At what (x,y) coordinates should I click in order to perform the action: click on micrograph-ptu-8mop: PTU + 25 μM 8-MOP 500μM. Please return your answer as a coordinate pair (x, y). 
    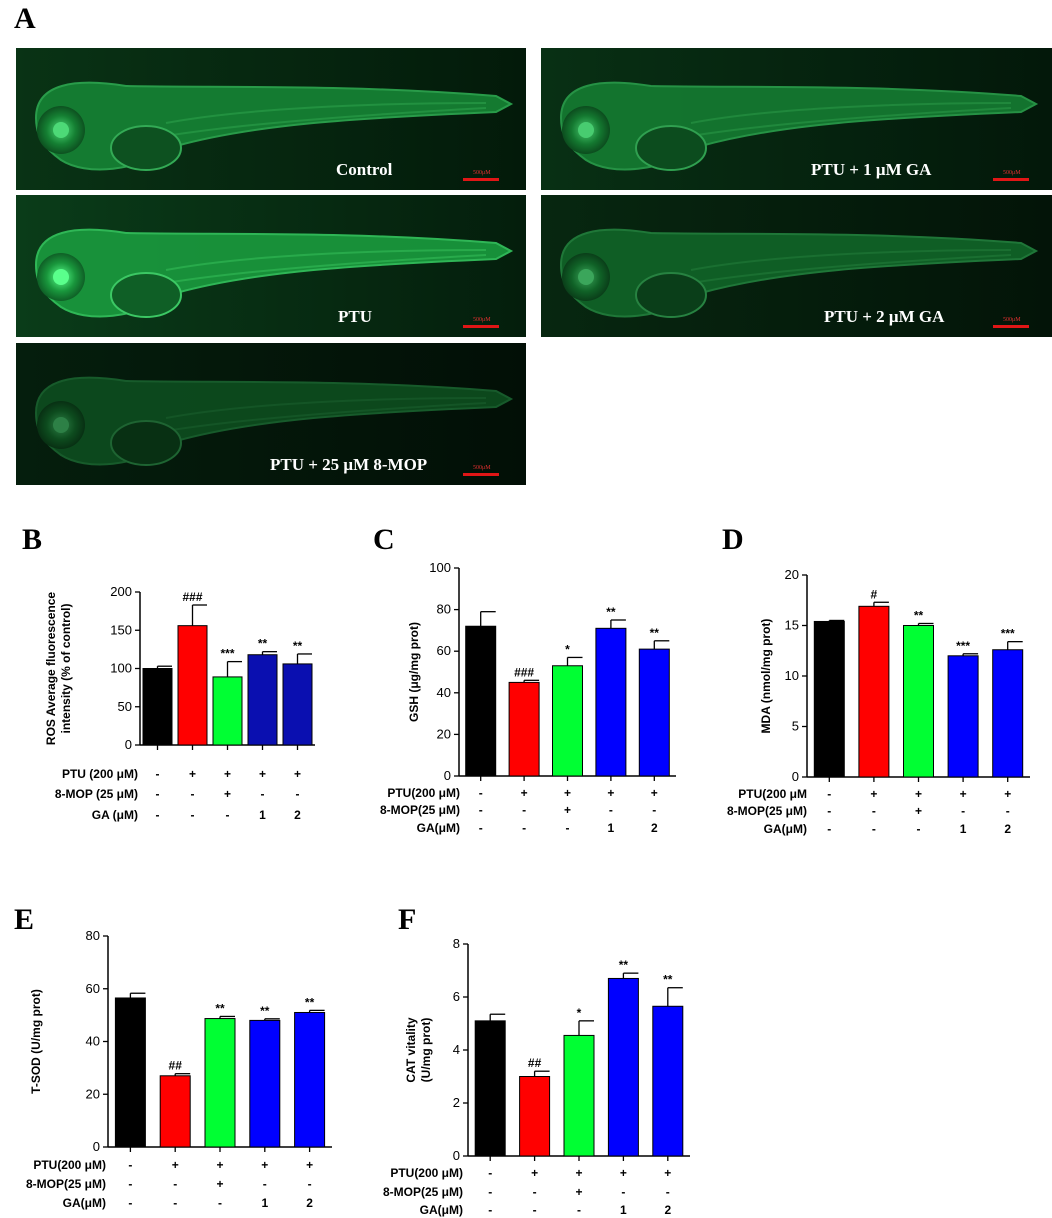
    Looking at the image, I should click on (271, 414).